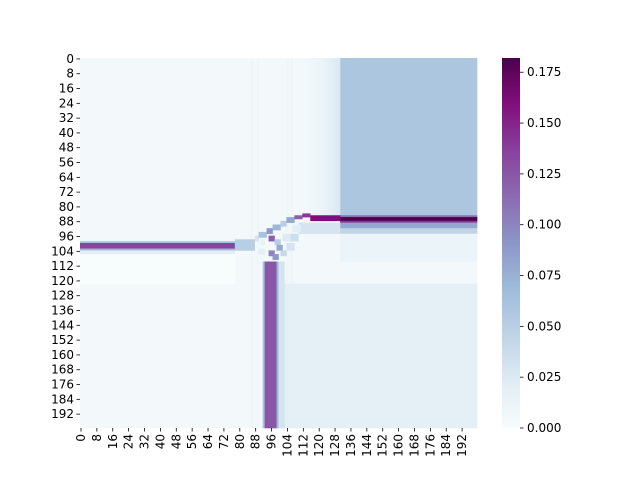 The image size is (640, 480). What do you see at coordinates (66, 222) in the screenshot?
I see `y-tick-label: 88` at bounding box center [66, 222].